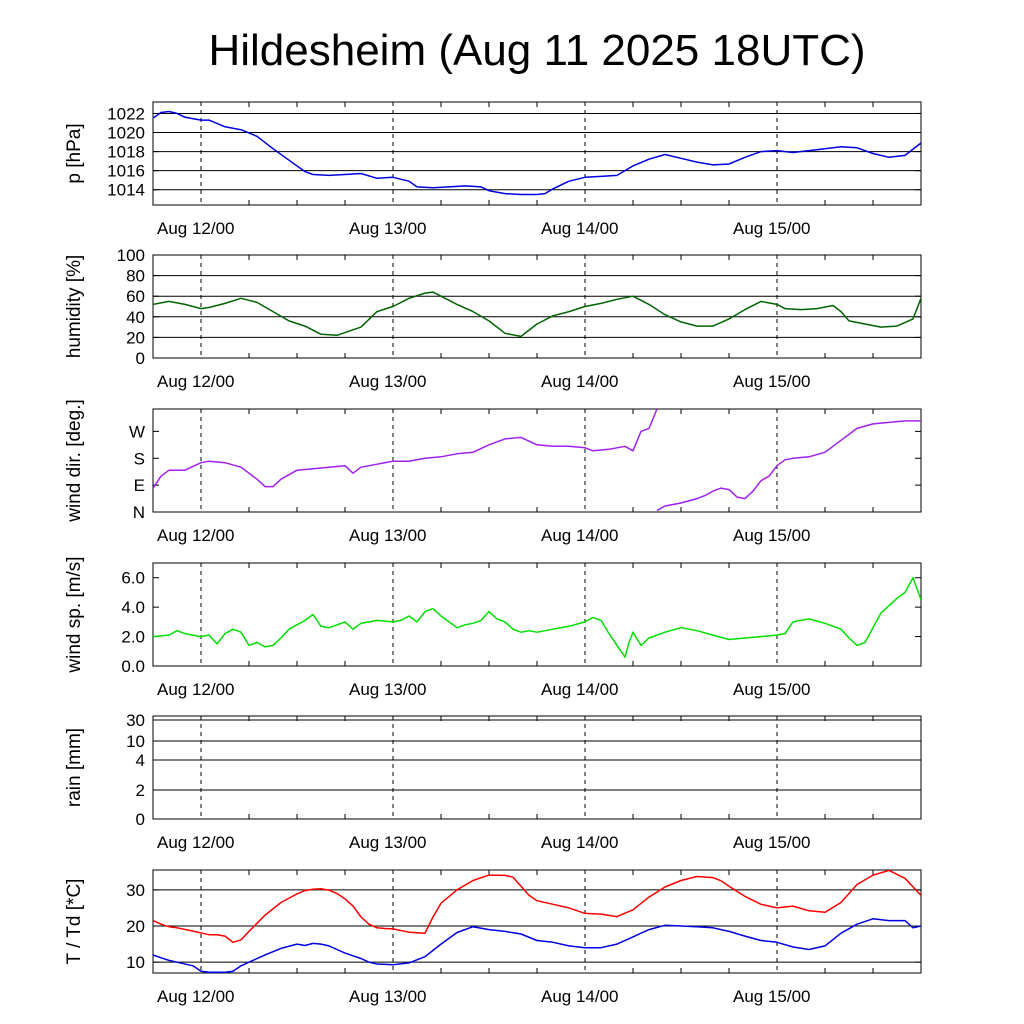  Describe the element at coordinates (537, 153) in the screenshot. I see `series-line-pressure` at that location.